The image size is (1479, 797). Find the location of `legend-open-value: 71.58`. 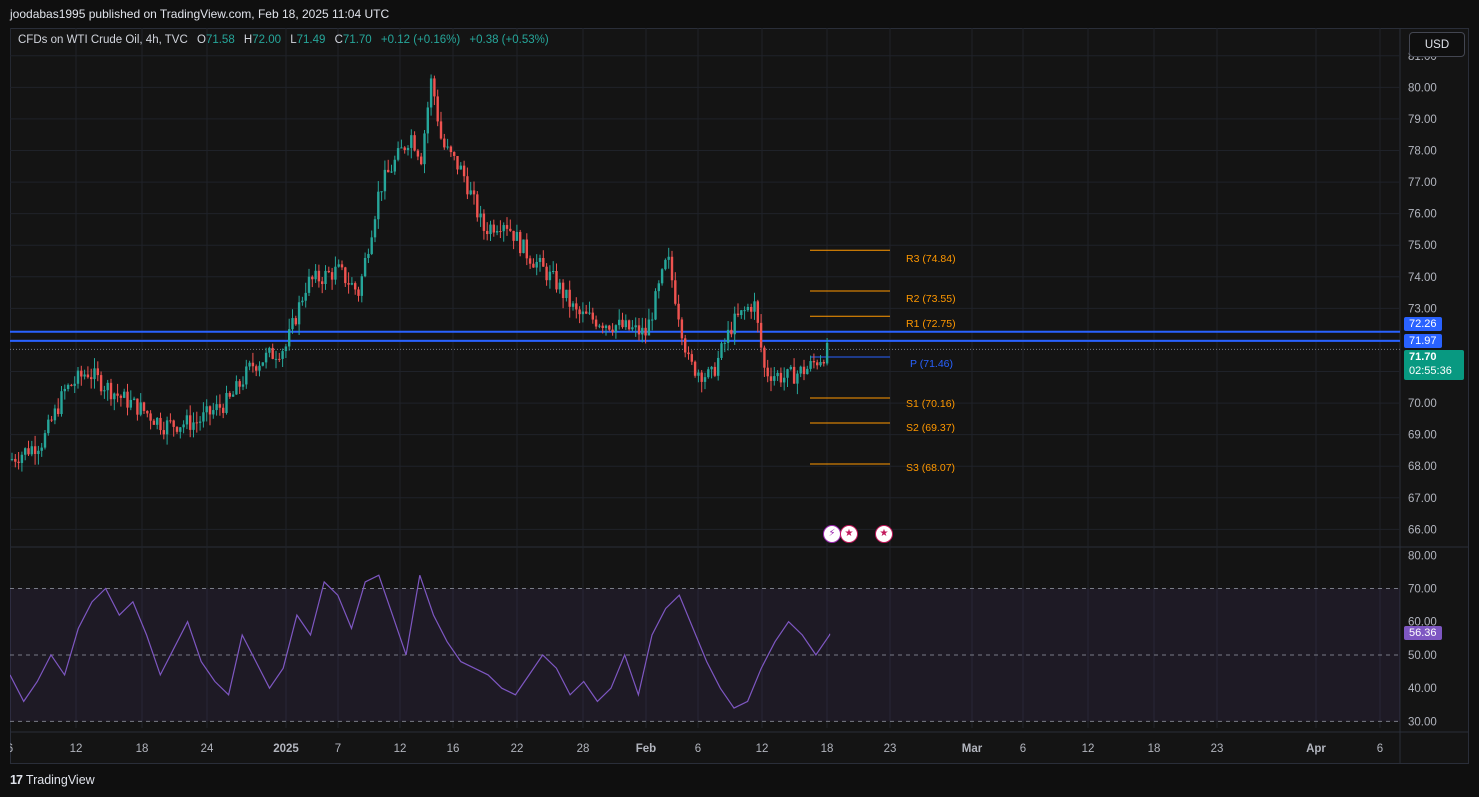

legend-open-value: 71.58 is located at coordinates (220, 40).